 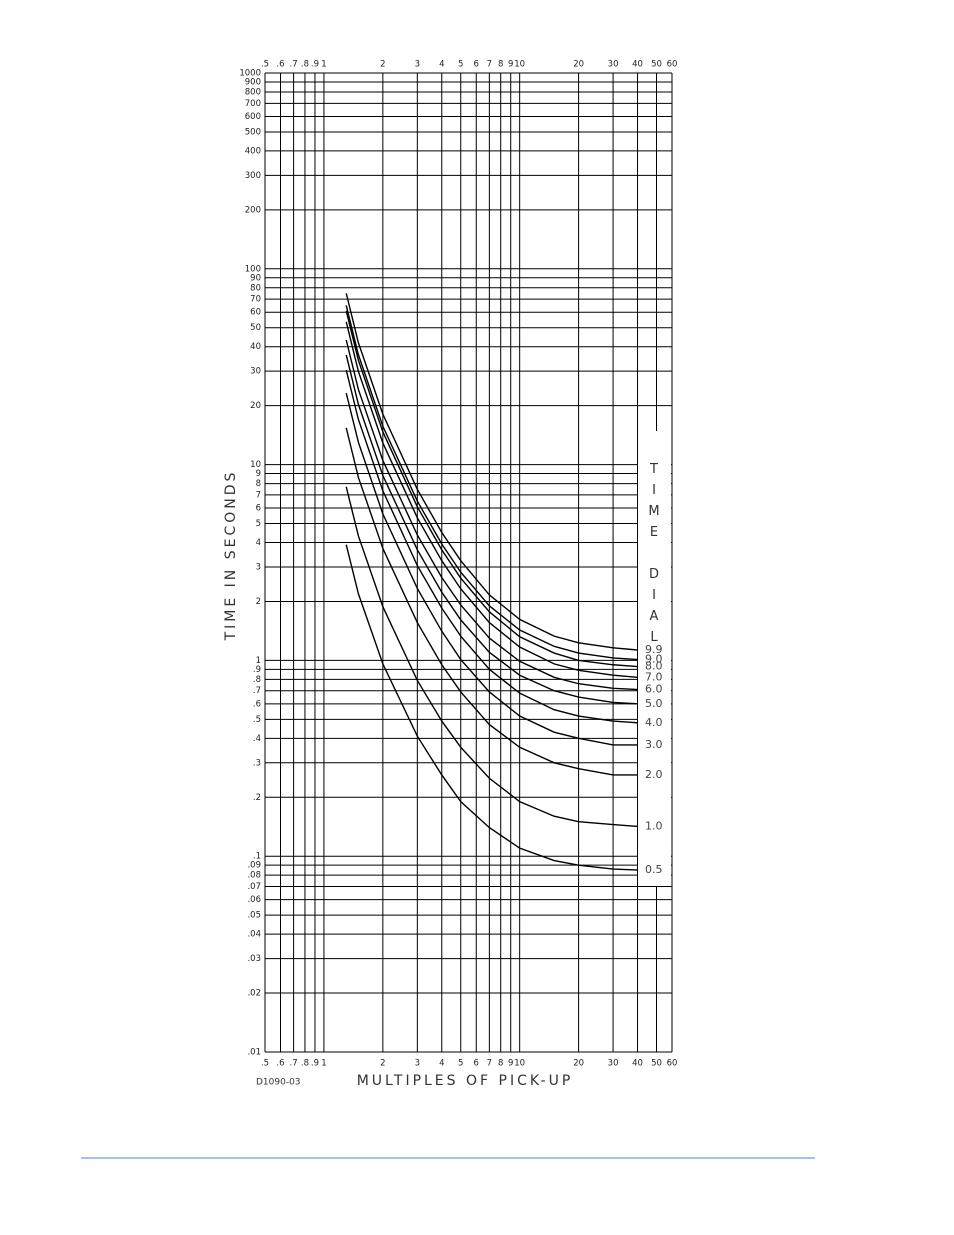 I want to click on y-tick-label: 3, so click(x=258, y=567).